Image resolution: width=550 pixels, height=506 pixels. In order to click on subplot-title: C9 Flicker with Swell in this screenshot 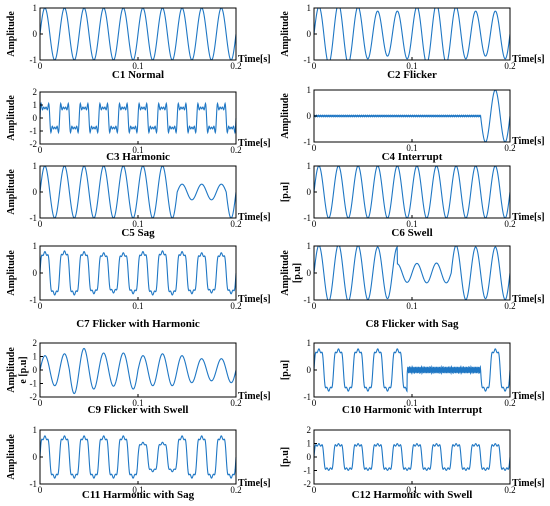, I will do `click(138, 410)`.